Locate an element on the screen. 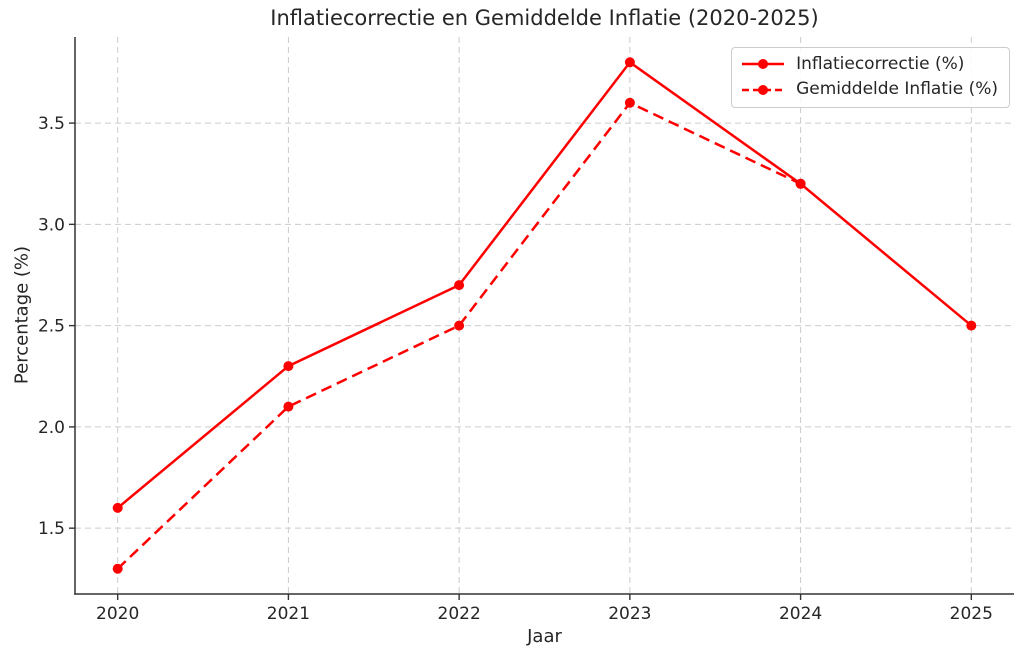 This screenshot has height=662, width=1024. data-point-gemiddelde-inflatie-2024 is located at coordinates (800, 183).